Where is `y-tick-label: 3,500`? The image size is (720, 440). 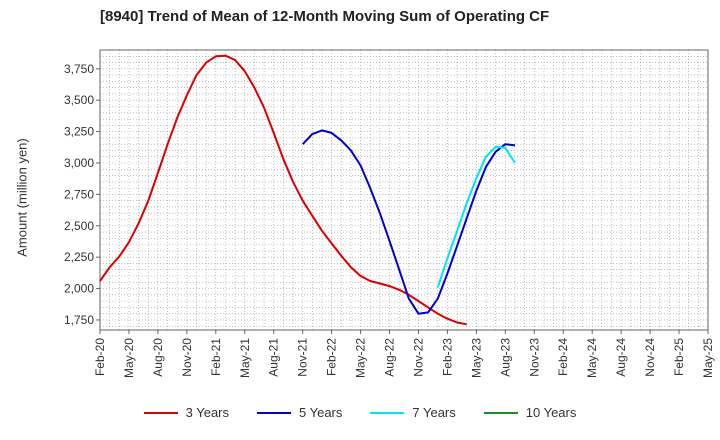 y-tick-label: 3,500 is located at coordinates (79, 100).